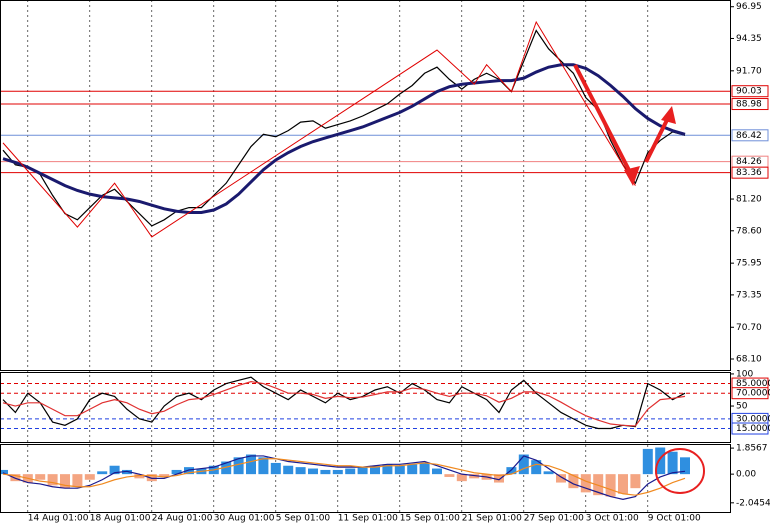  I want to click on y-tick-label: 100, so click(744, 374).